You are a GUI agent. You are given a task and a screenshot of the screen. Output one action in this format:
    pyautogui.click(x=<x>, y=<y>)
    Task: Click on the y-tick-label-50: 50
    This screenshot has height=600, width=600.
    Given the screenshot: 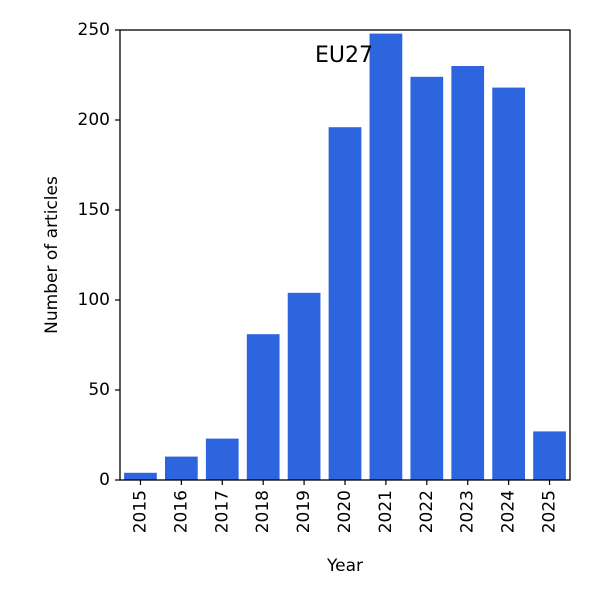 What is the action you would take?
    pyautogui.click(x=99, y=390)
    